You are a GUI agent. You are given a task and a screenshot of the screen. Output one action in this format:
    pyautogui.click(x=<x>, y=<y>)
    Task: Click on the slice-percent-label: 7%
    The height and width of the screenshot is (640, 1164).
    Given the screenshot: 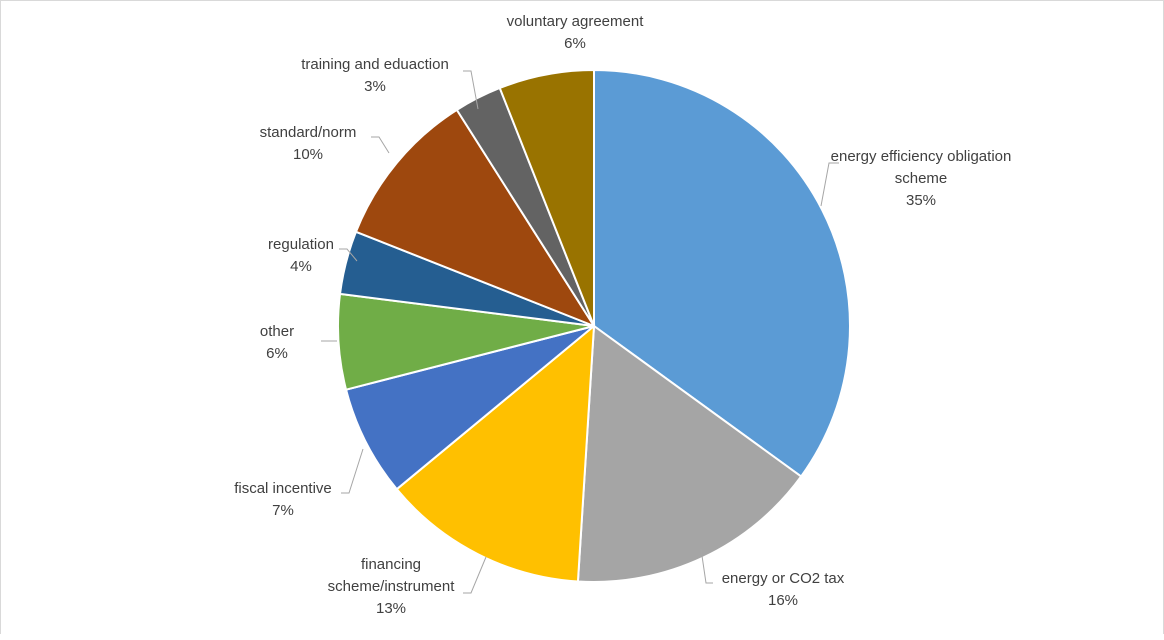 What is the action you would take?
    pyautogui.click(x=283, y=510)
    